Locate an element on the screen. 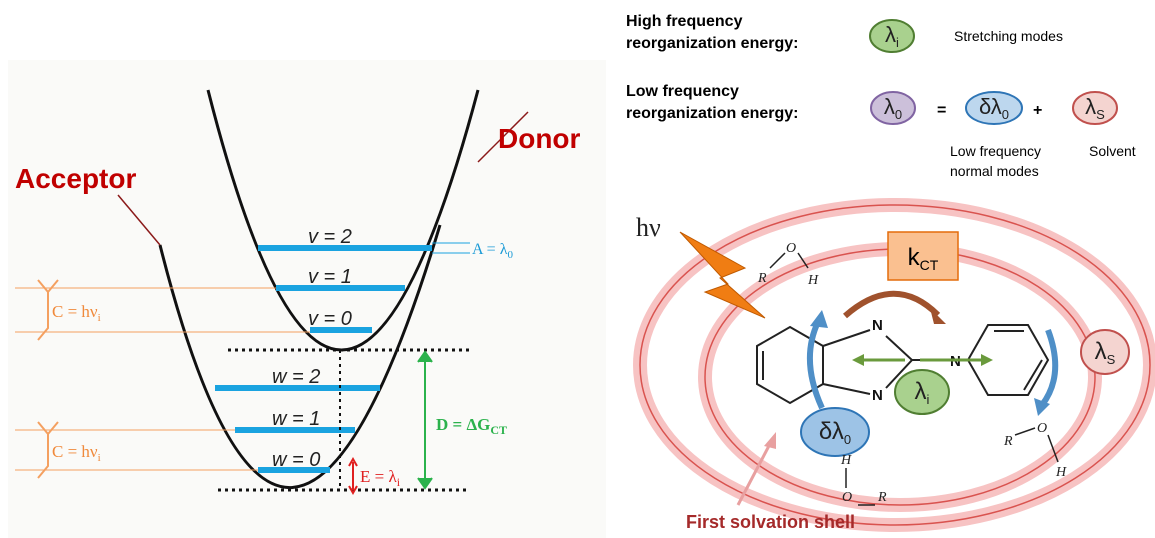  e-arrow-heads is located at coordinates (353, 476).